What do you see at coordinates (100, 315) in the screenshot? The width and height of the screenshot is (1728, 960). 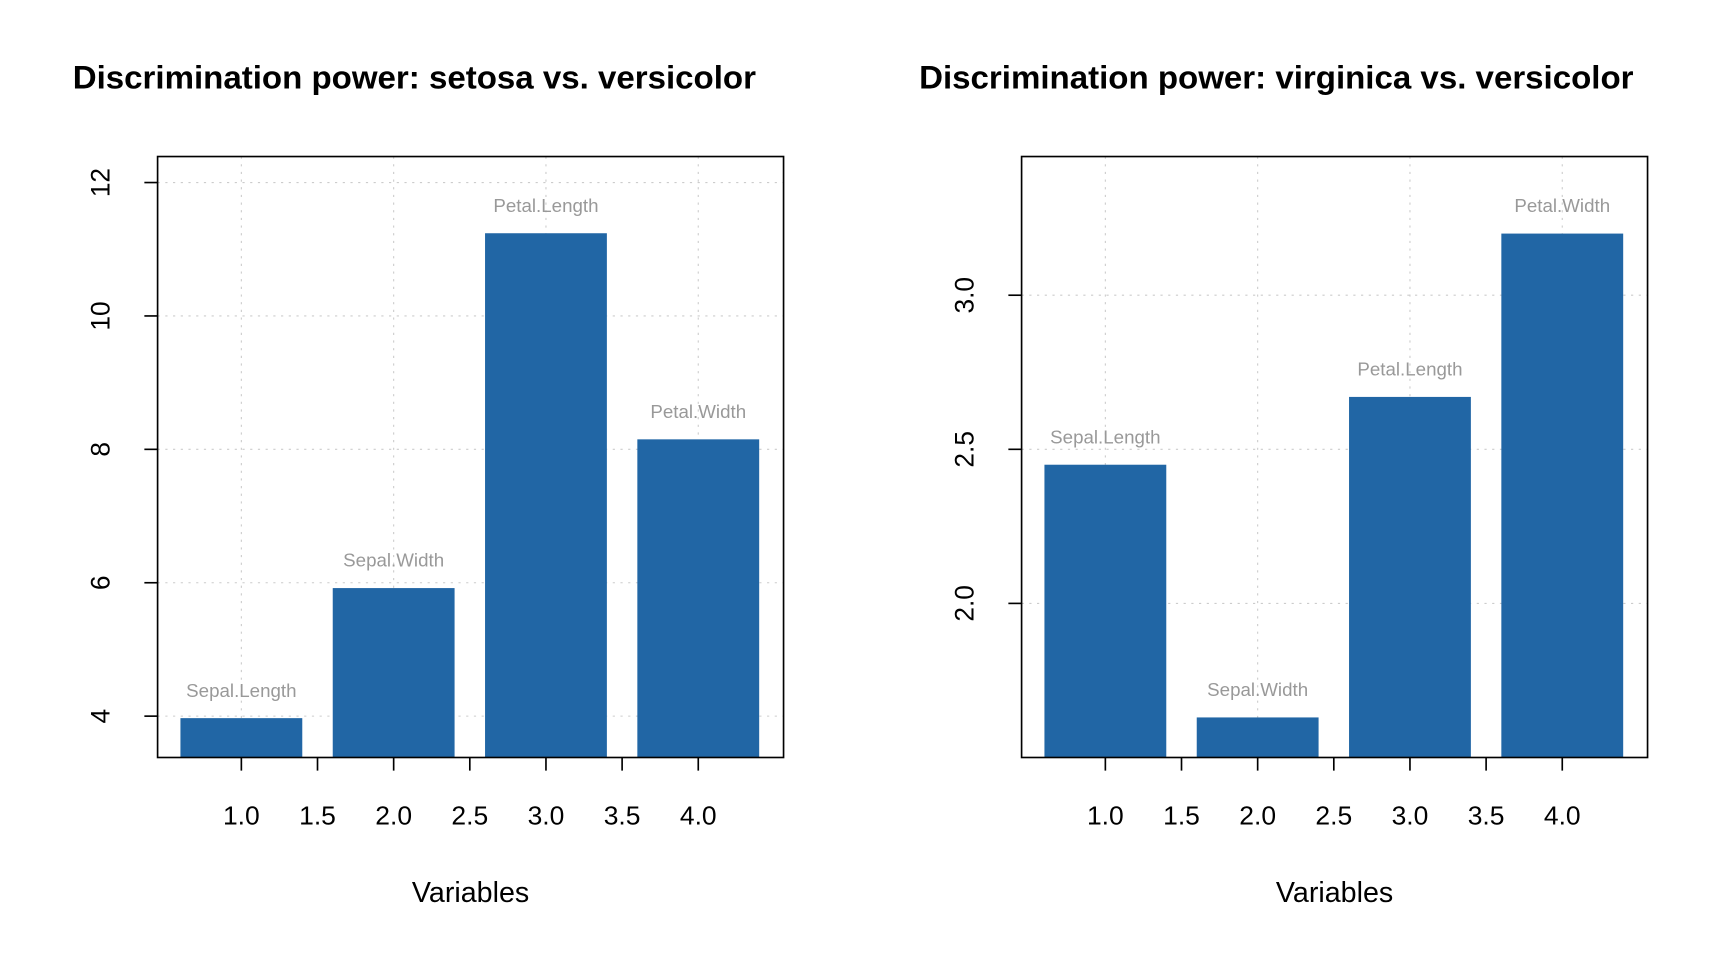 I see `y-tick-label: 10` at bounding box center [100, 315].